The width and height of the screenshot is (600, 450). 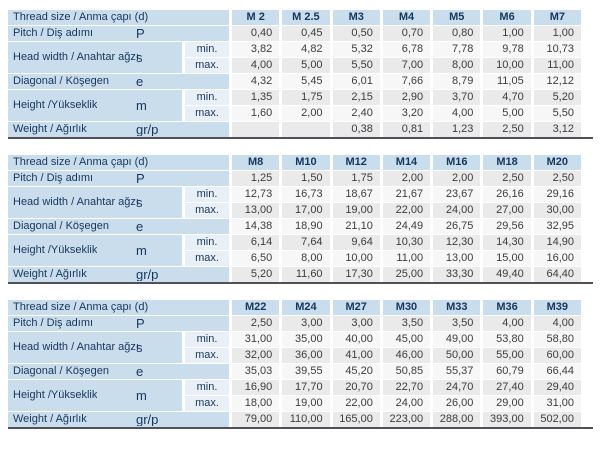 What do you see at coordinates (457, 162) in the screenshot?
I see `column-header-cell: M16` at bounding box center [457, 162].